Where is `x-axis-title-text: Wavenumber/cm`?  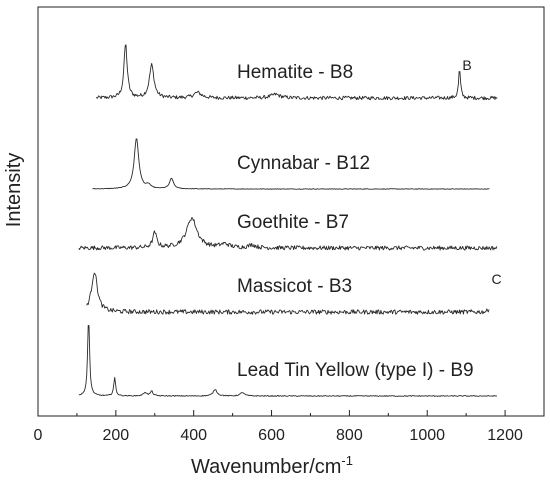
x-axis-title-text: Wavenumber/cm is located at coordinates (266, 467).